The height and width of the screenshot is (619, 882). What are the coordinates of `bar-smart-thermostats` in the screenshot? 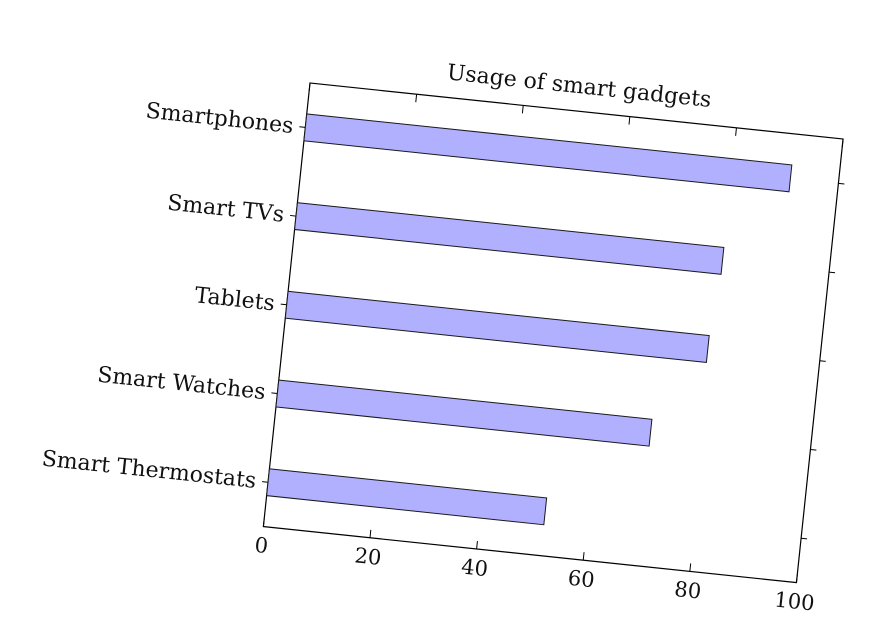 It's located at (407, 497).